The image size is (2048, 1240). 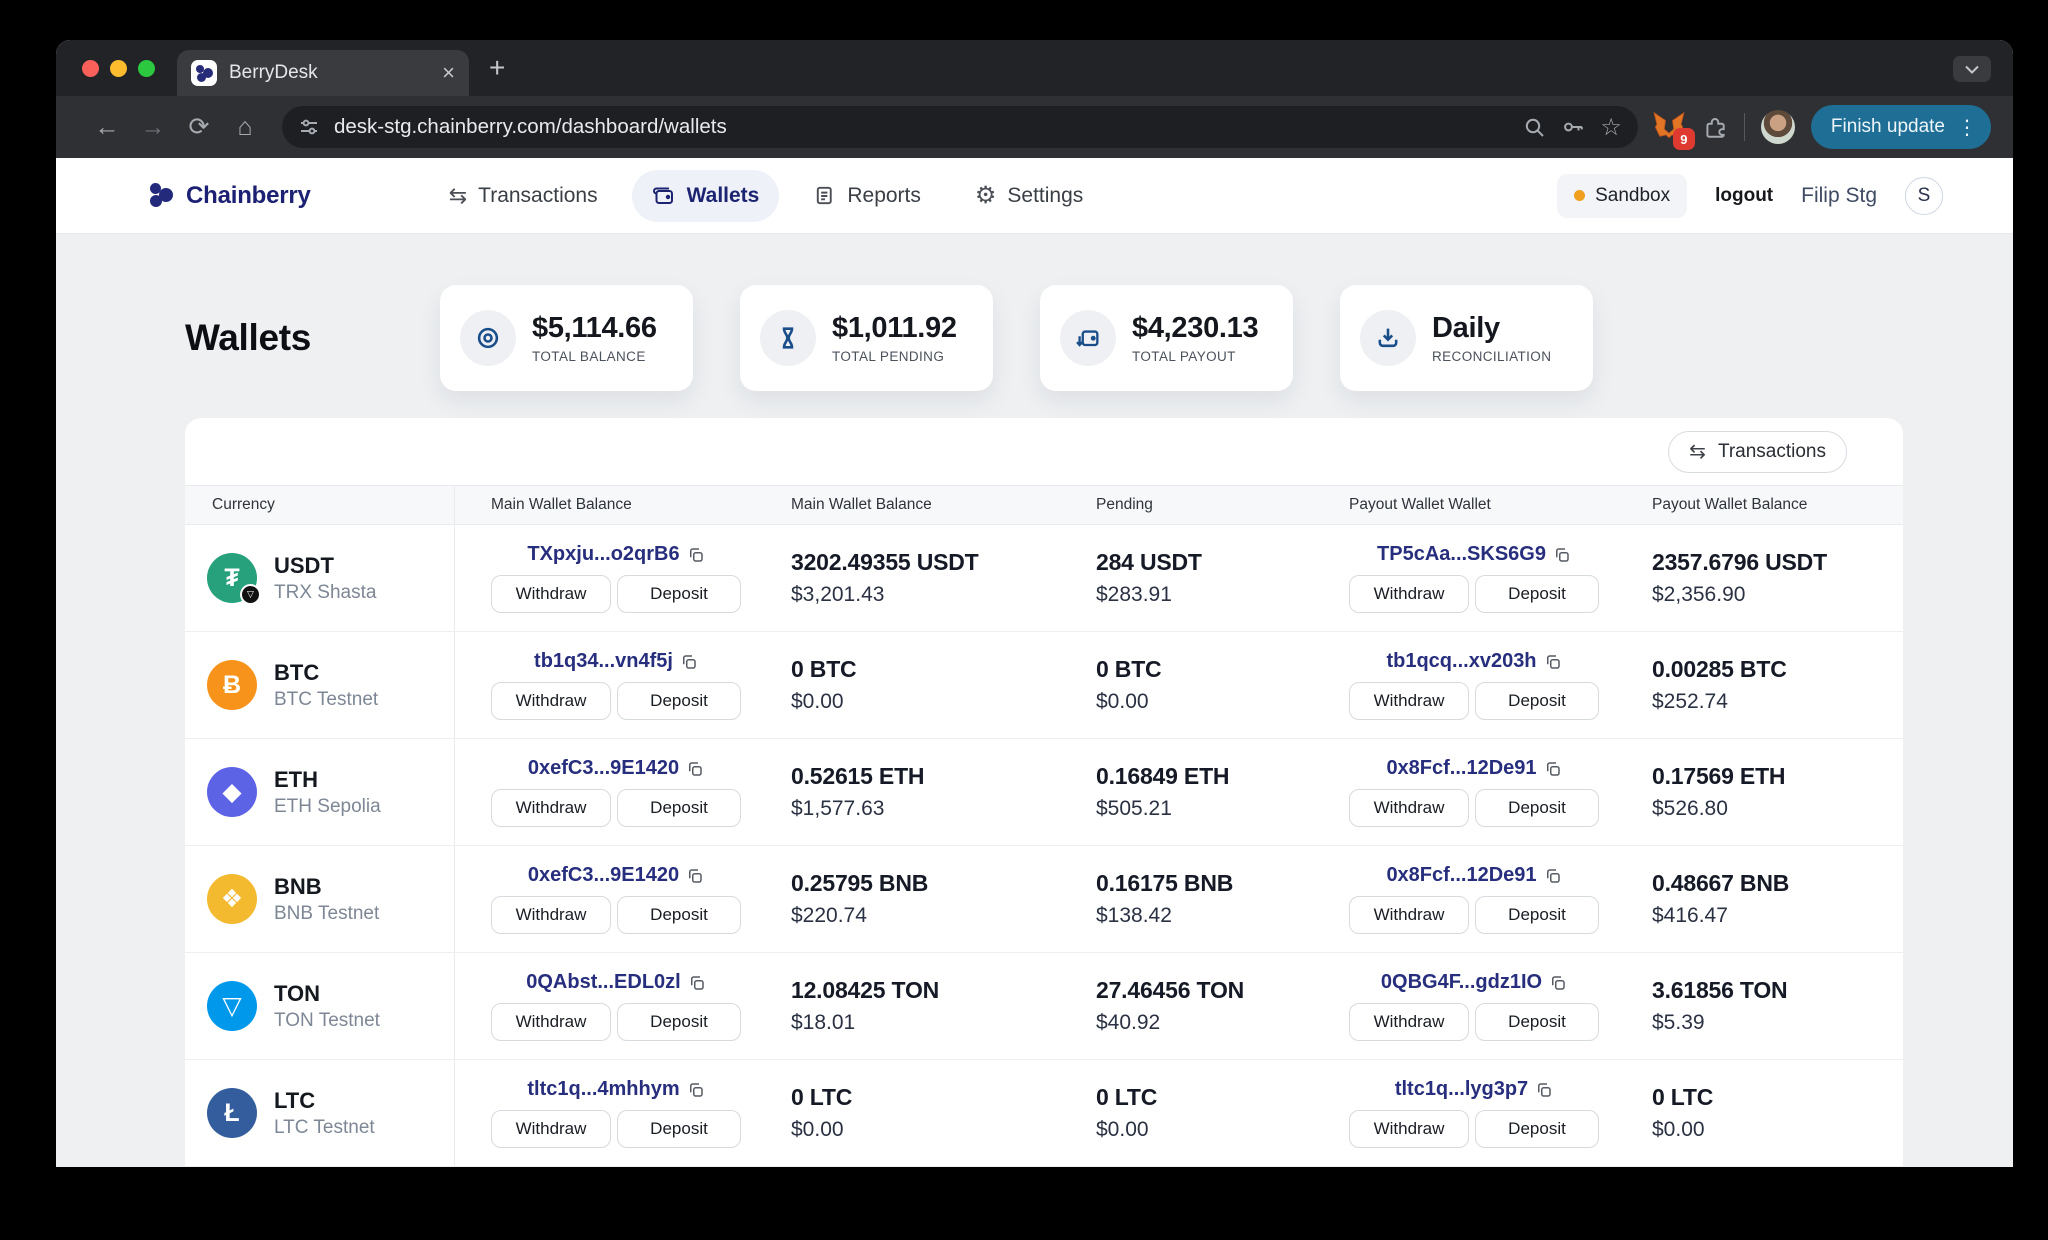 What do you see at coordinates (1757, 451) in the screenshot?
I see `transactions-button: ⇆ Transactions` at bounding box center [1757, 451].